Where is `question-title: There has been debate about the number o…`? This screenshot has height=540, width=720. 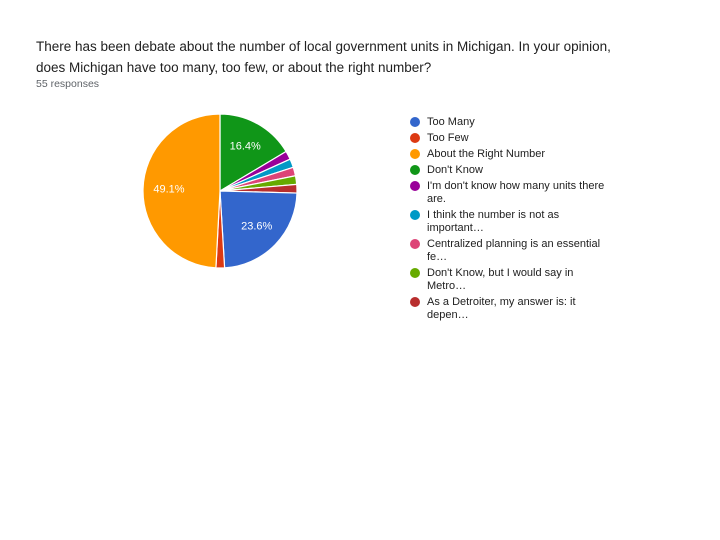
question-title: There has been debate about the number o… is located at coordinates (356, 57).